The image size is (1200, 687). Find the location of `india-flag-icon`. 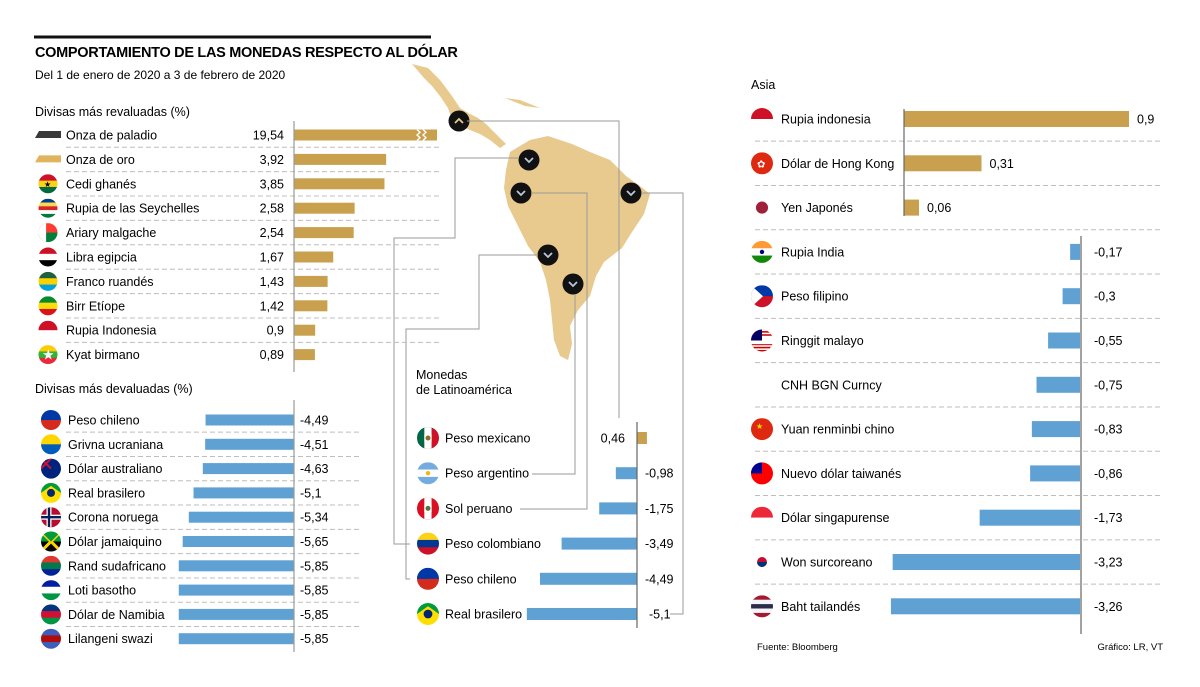

india-flag-icon is located at coordinates (762, 251).